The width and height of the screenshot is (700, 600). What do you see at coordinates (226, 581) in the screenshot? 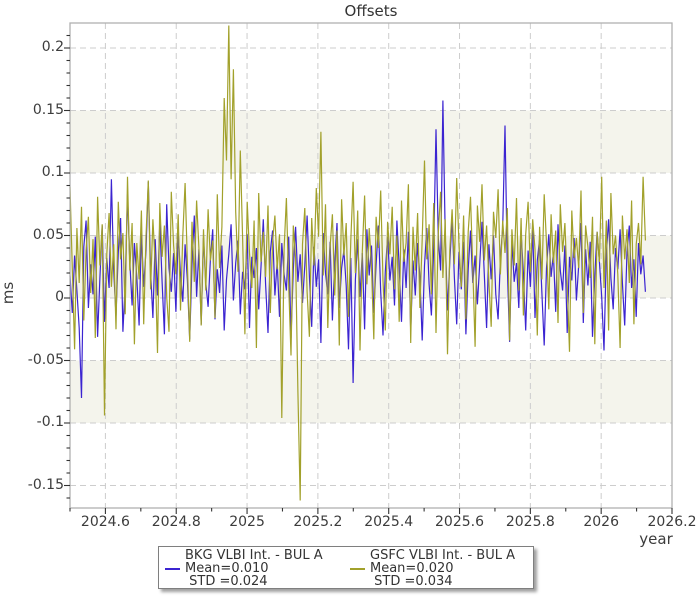
I see `legend-std-value: STD =0.024` at bounding box center [226, 581].